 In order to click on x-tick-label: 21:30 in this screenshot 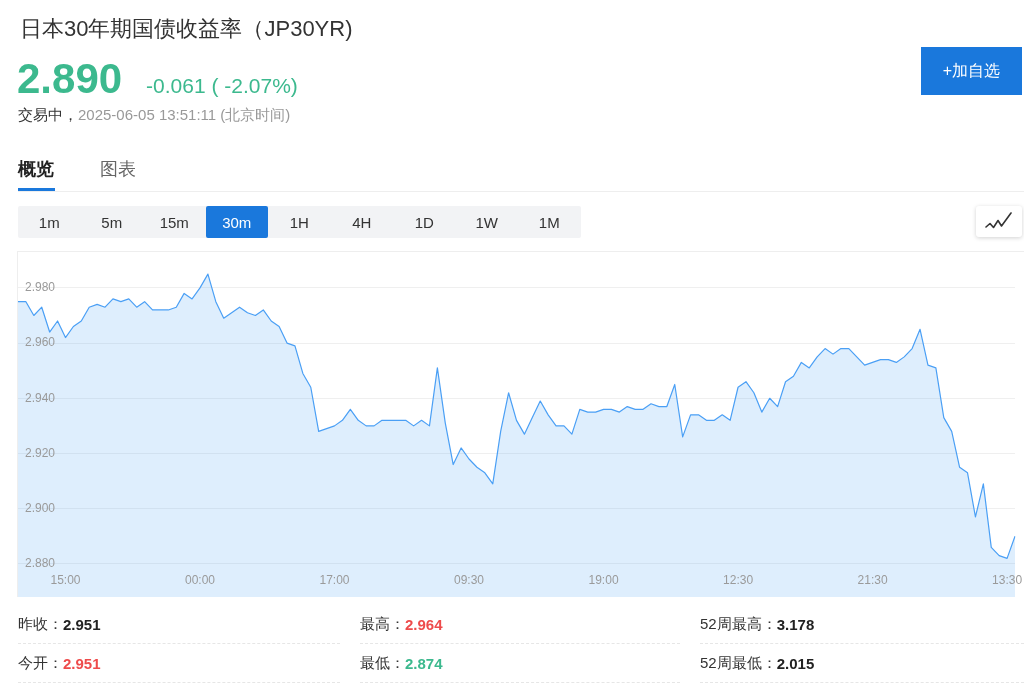, I will do `click(872, 580)`.